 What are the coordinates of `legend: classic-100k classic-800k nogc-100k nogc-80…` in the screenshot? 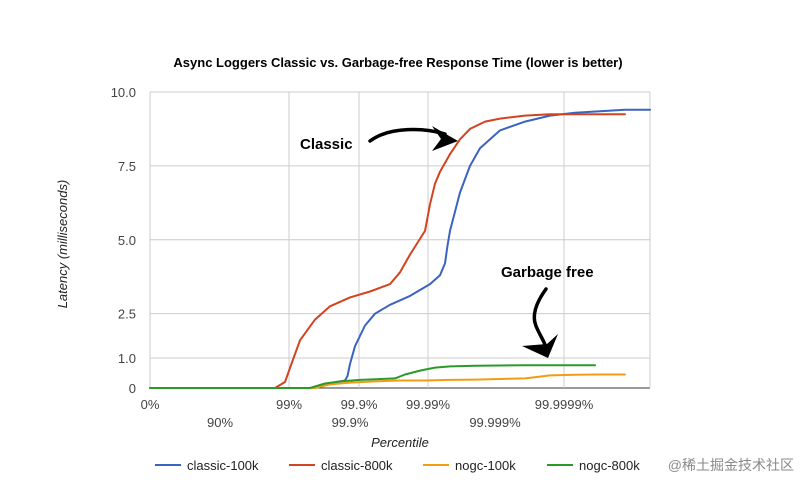 It's located at (397, 465).